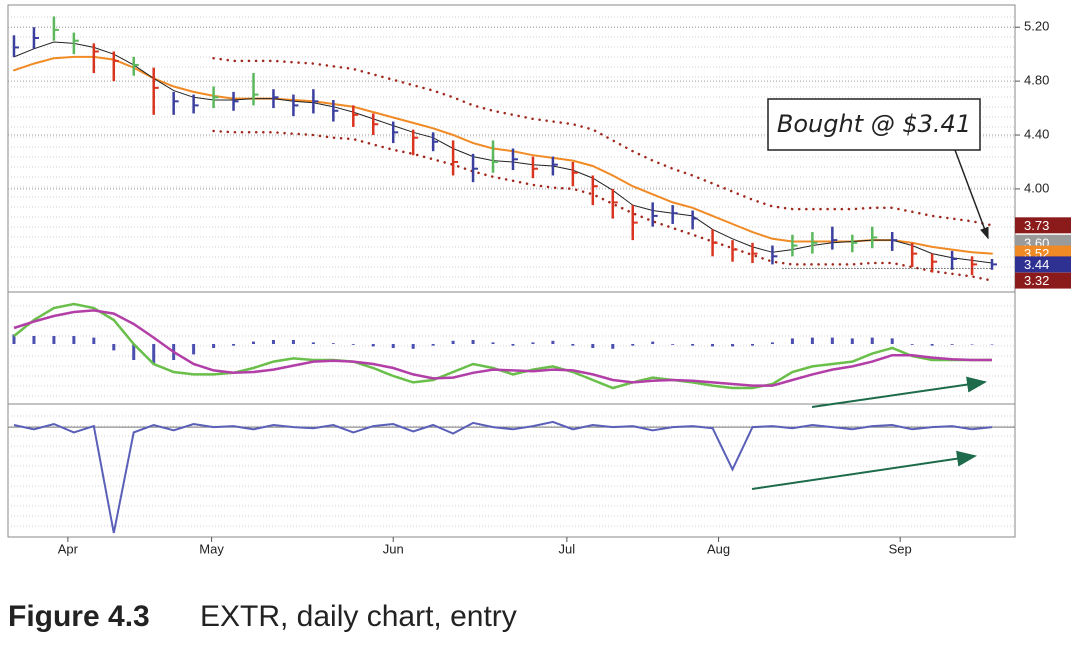 The width and height of the screenshot is (1076, 645). What do you see at coordinates (1036, 280) in the screenshot?
I see `price-badge-label: 3.32` at bounding box center [1036, 280].